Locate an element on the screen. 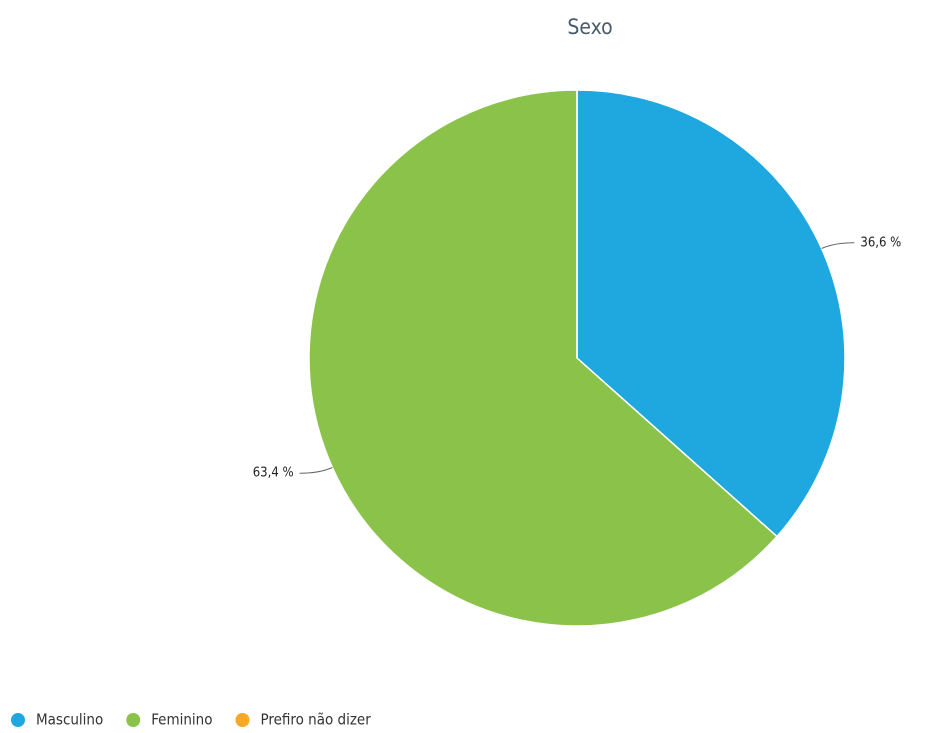  legend-label: Prefiro não dizer is located at coordinates (316, 720).